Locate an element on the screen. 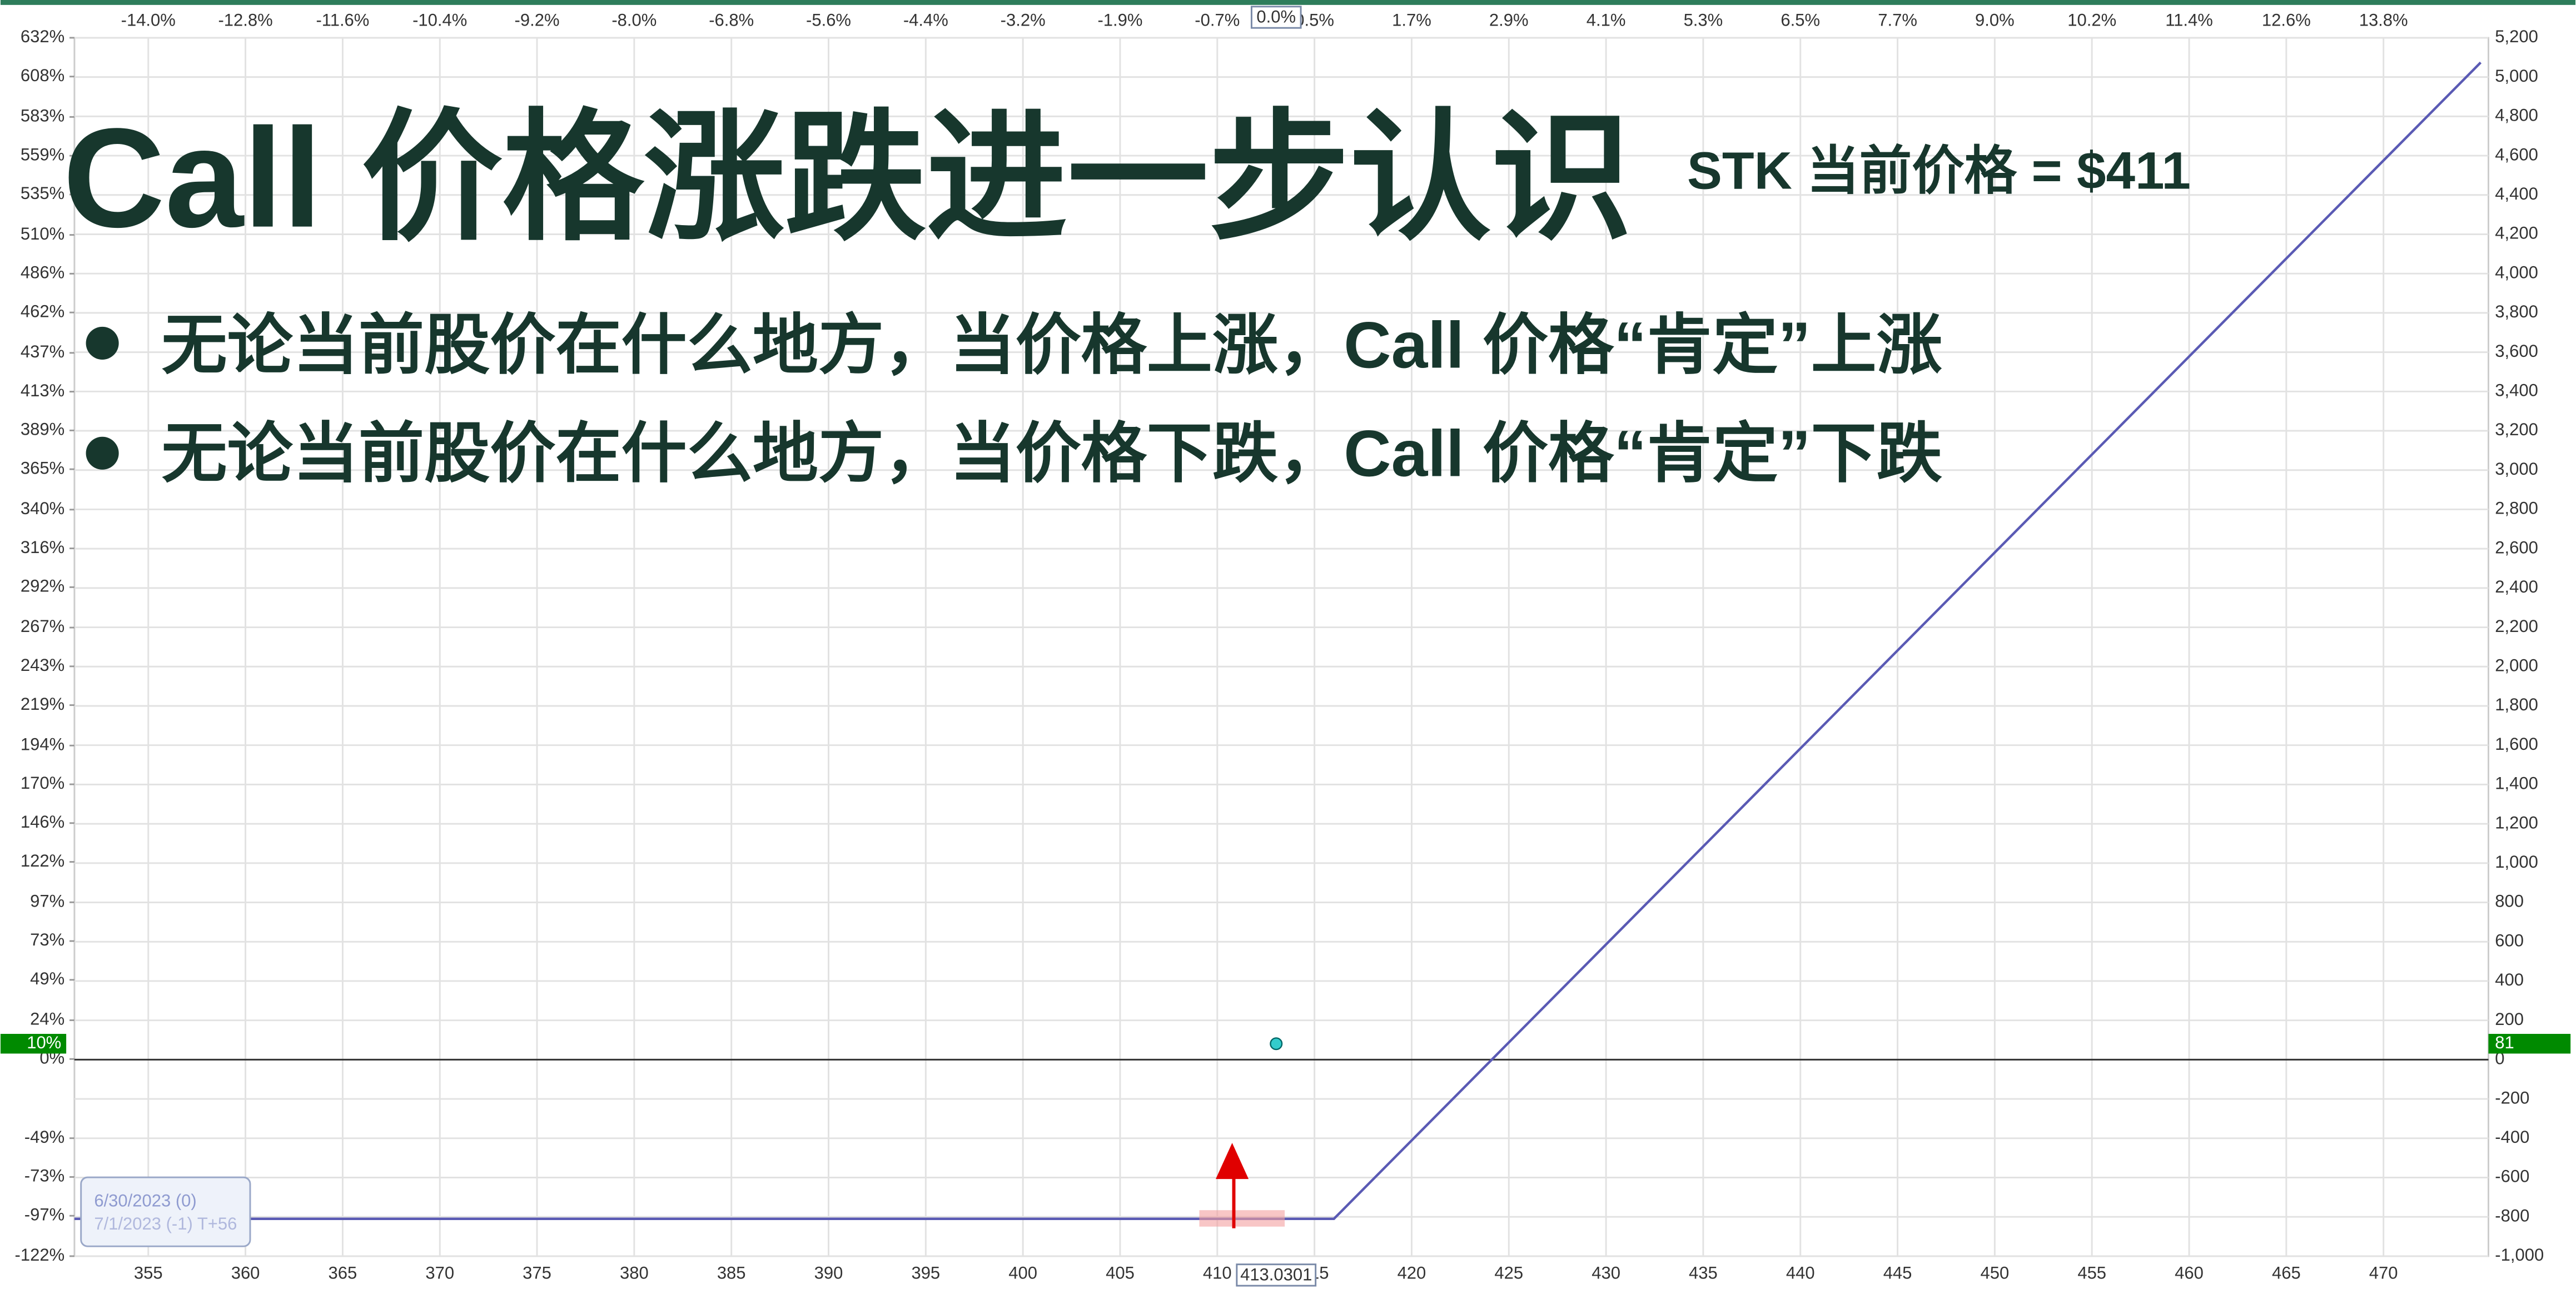  x2-tick-label: -3.2% is located at coordinates (1024, 21).